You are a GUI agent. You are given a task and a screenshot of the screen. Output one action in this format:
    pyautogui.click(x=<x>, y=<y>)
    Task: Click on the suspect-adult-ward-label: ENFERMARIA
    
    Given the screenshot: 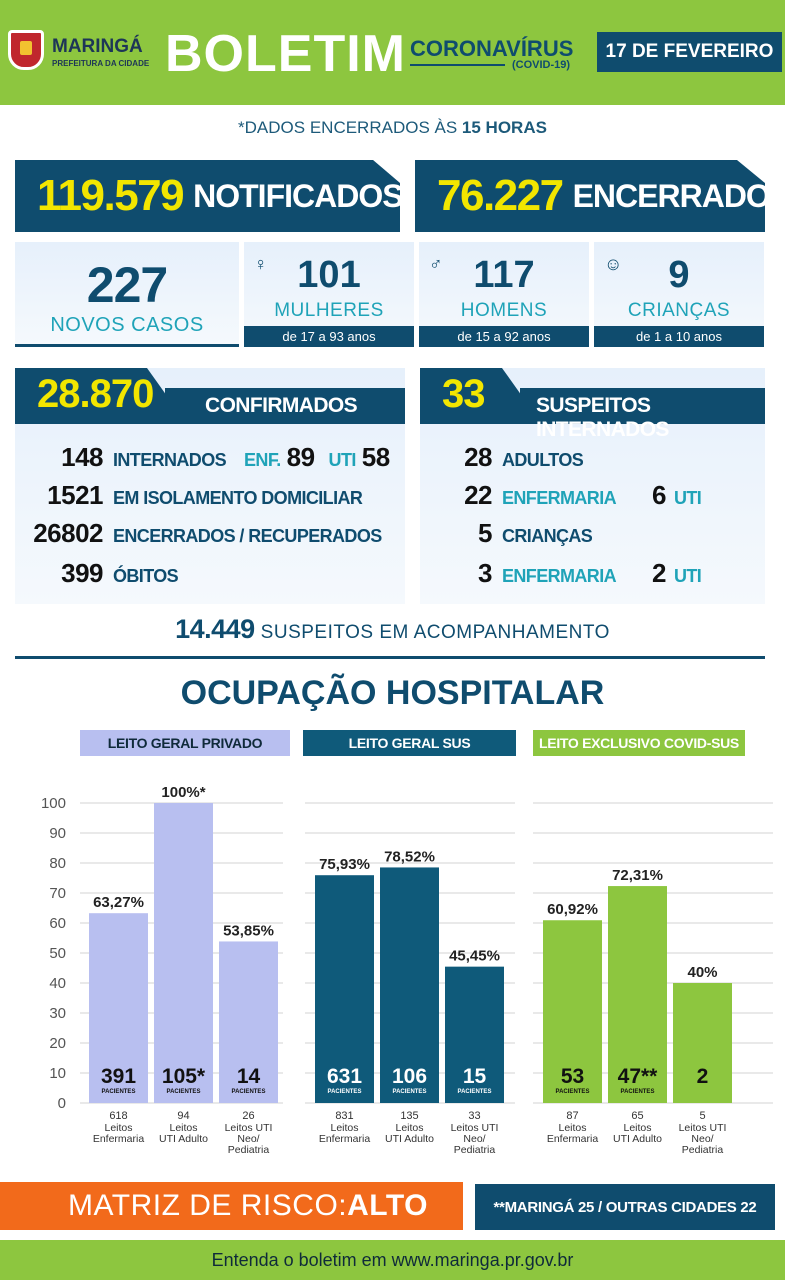 What is the action you would take?
    pyautogui.click(x=559, y=498)
    